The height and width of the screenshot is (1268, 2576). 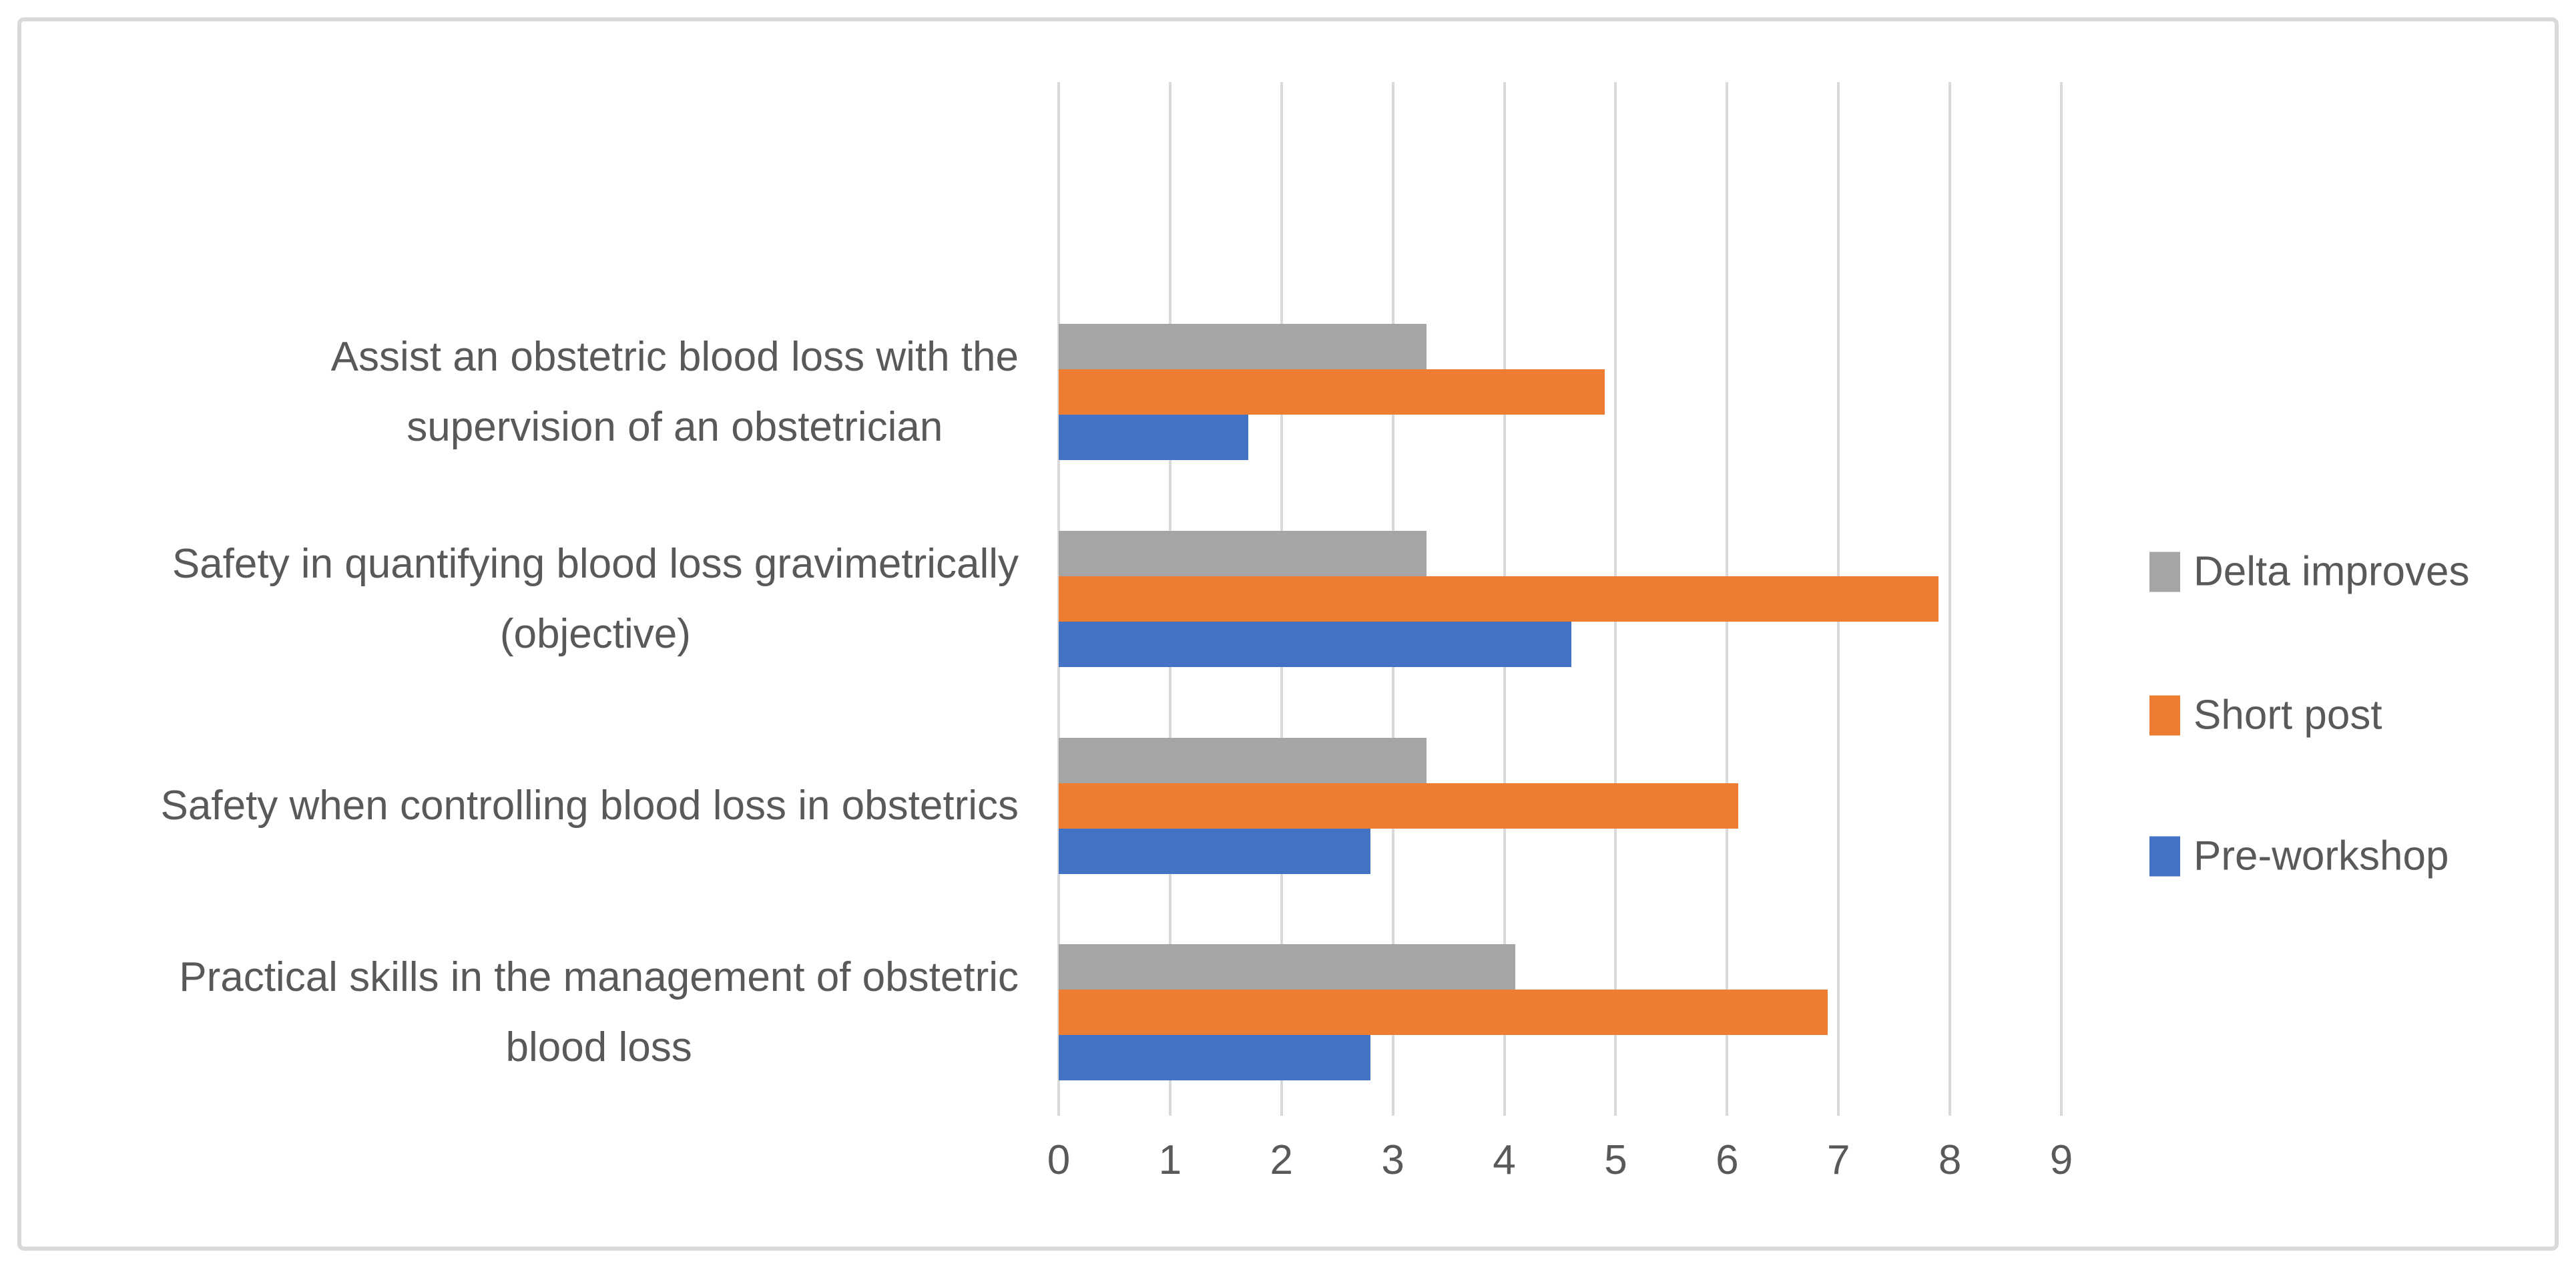 I want to click on x-tick-label: 4, so click(x=1504, y=1160).